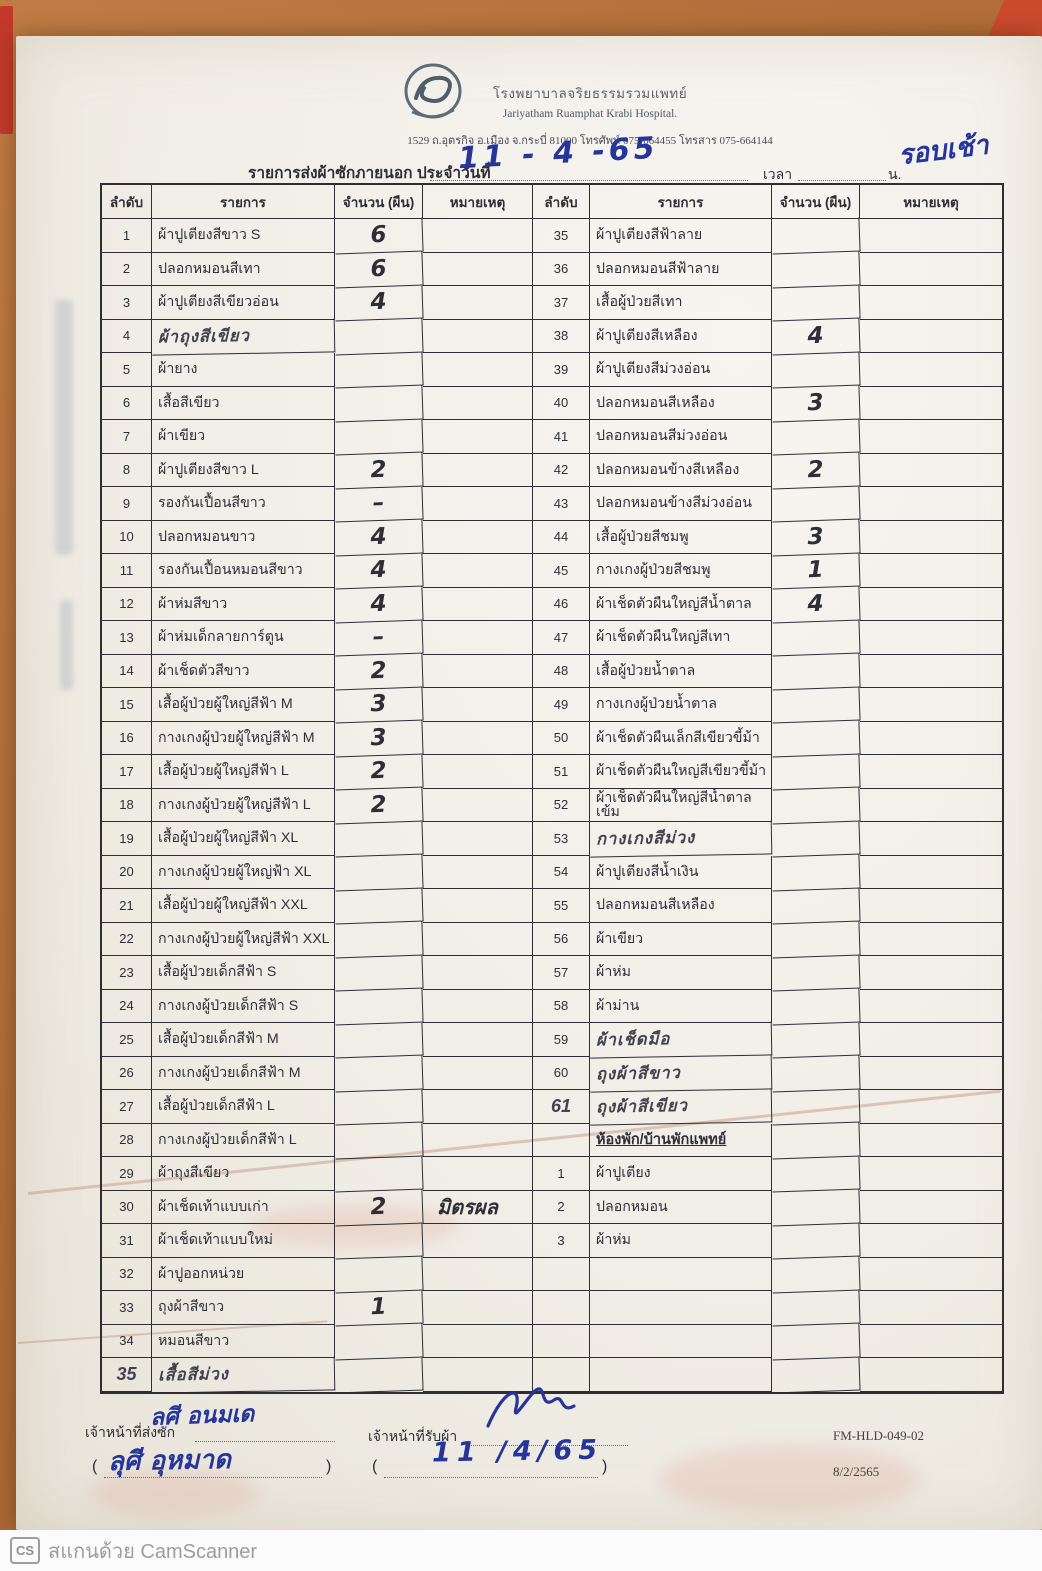  What do you see at coordinates (561, 839) in the screenshot?
I see `cell-no: 53` at bounding box center [561, 839].